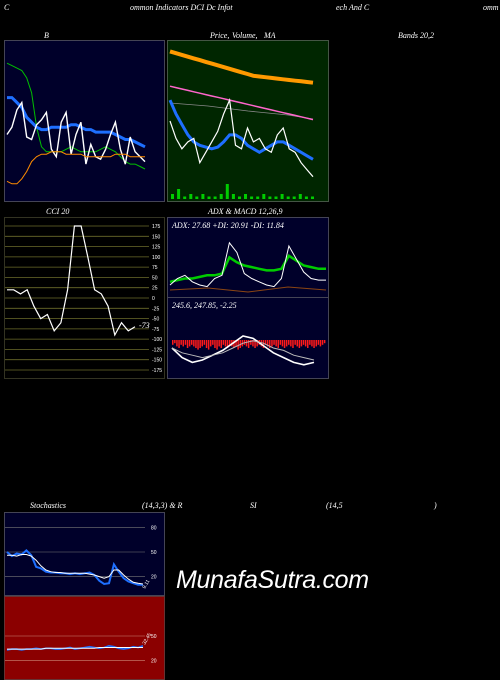 Image resolution: width=500 pixels, height=680 pixels. I want to click on cci-tick-label: -50, so click(155, 320).